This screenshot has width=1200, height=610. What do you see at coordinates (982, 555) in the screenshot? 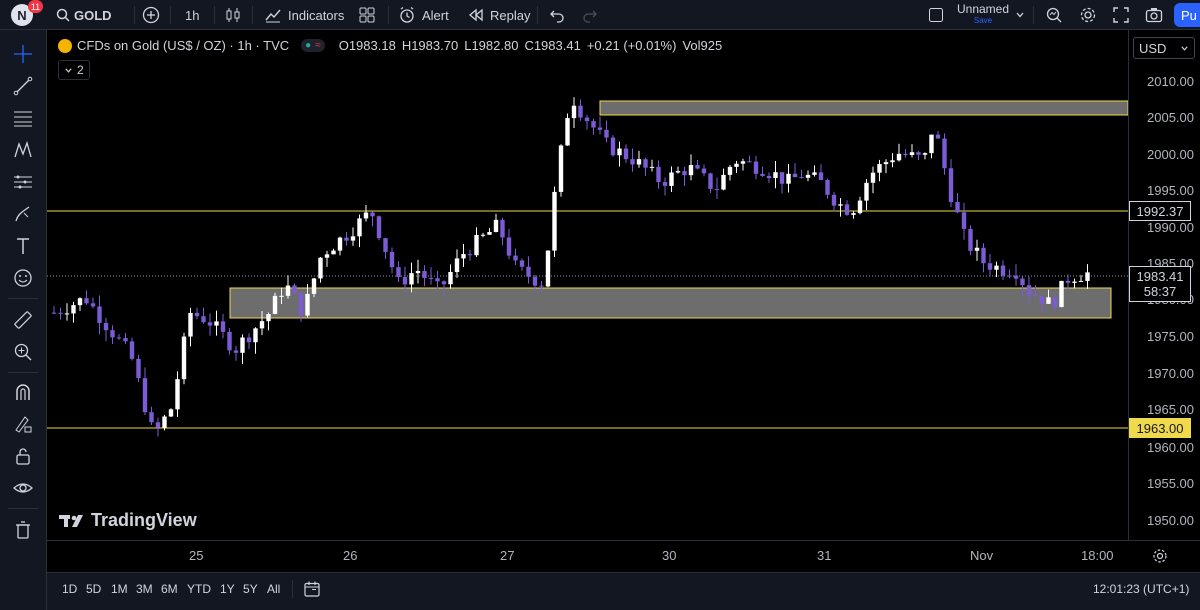
I see `time-label: Nov` at bounding box center [982, 555].